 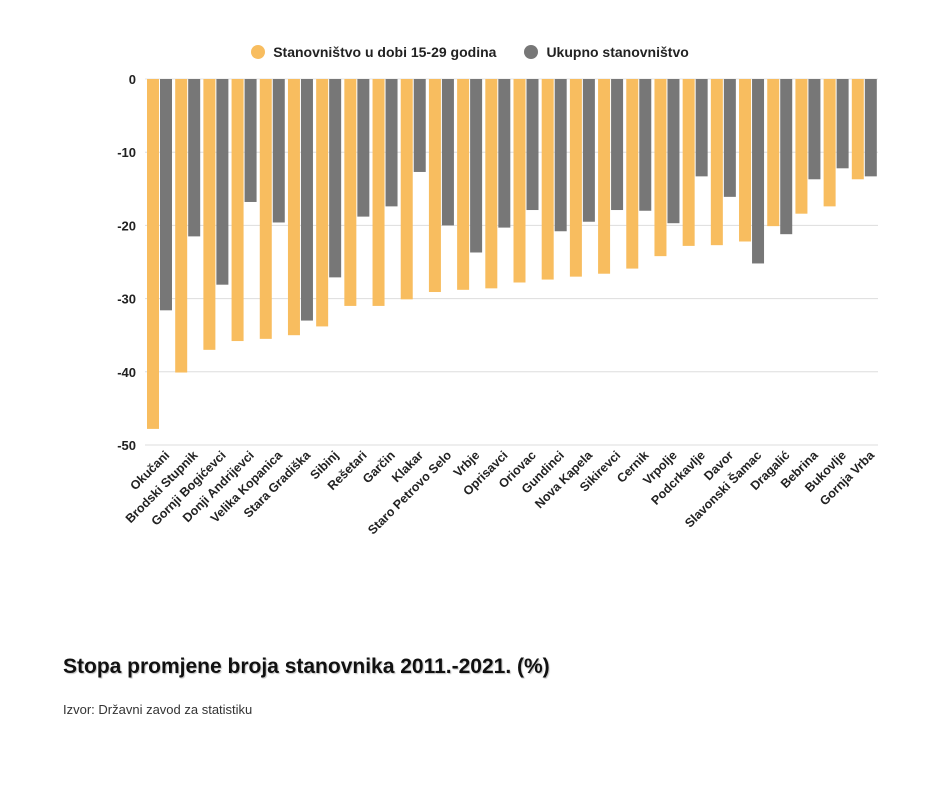 I want to click on y-tick-label: 0, so click(x=132, y=79).